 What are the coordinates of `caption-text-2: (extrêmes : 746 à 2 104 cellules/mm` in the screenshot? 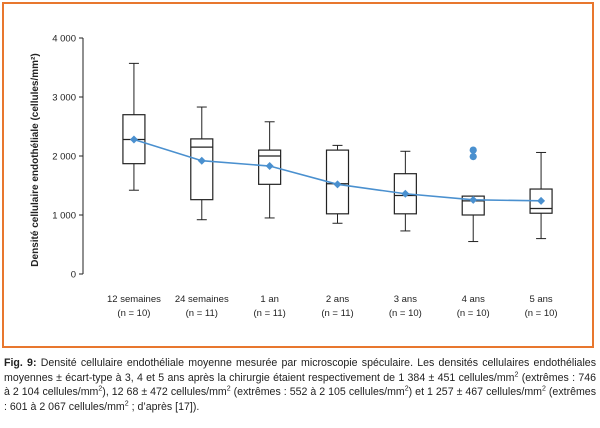 It's located at (300, 385).